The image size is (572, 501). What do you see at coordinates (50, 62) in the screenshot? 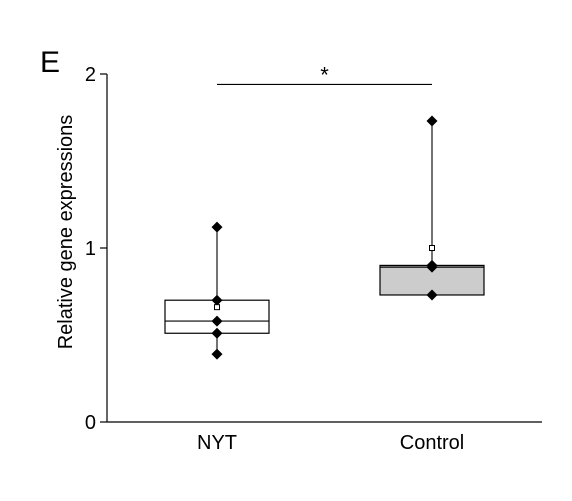
I see `panel-letter: E` at bounding box center [50, 62].